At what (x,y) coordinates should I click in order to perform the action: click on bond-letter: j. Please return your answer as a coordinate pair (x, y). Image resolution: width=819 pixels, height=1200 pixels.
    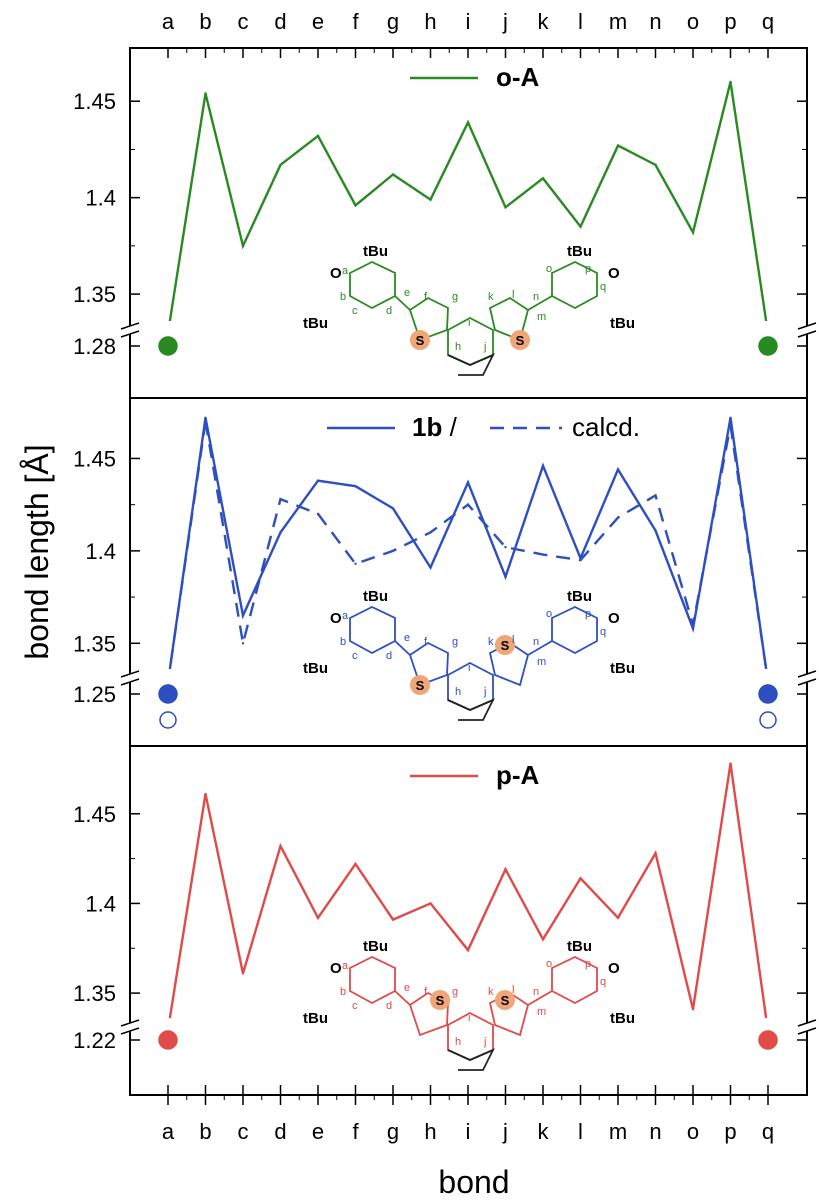
    Looking at the image, I should click on (484, 692).